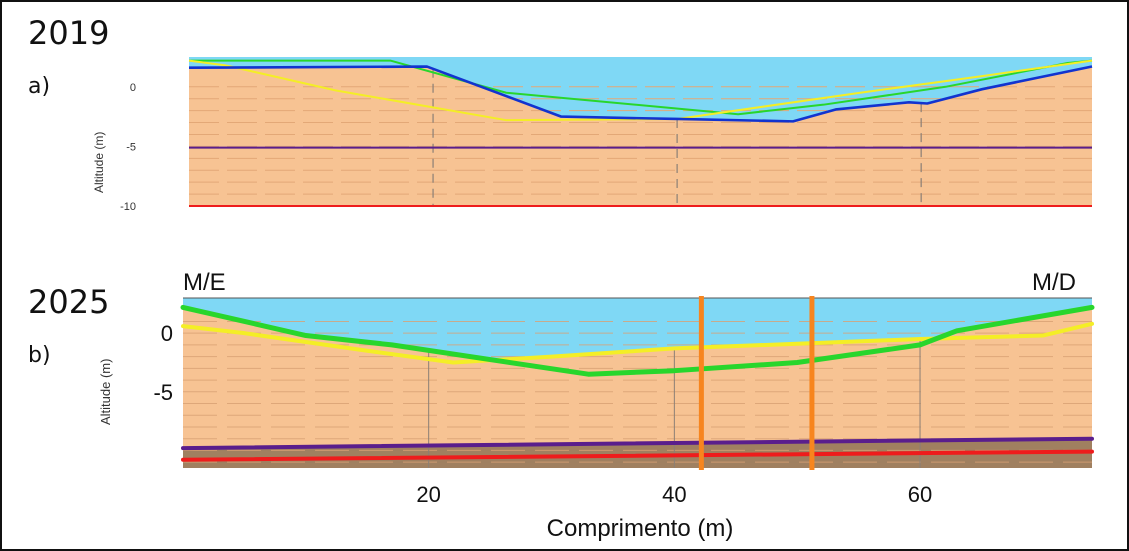 Image resolution: width=1129 pixels, height=551 pixels. I want to click on year-label-2025: 2025, so click(68, 302).